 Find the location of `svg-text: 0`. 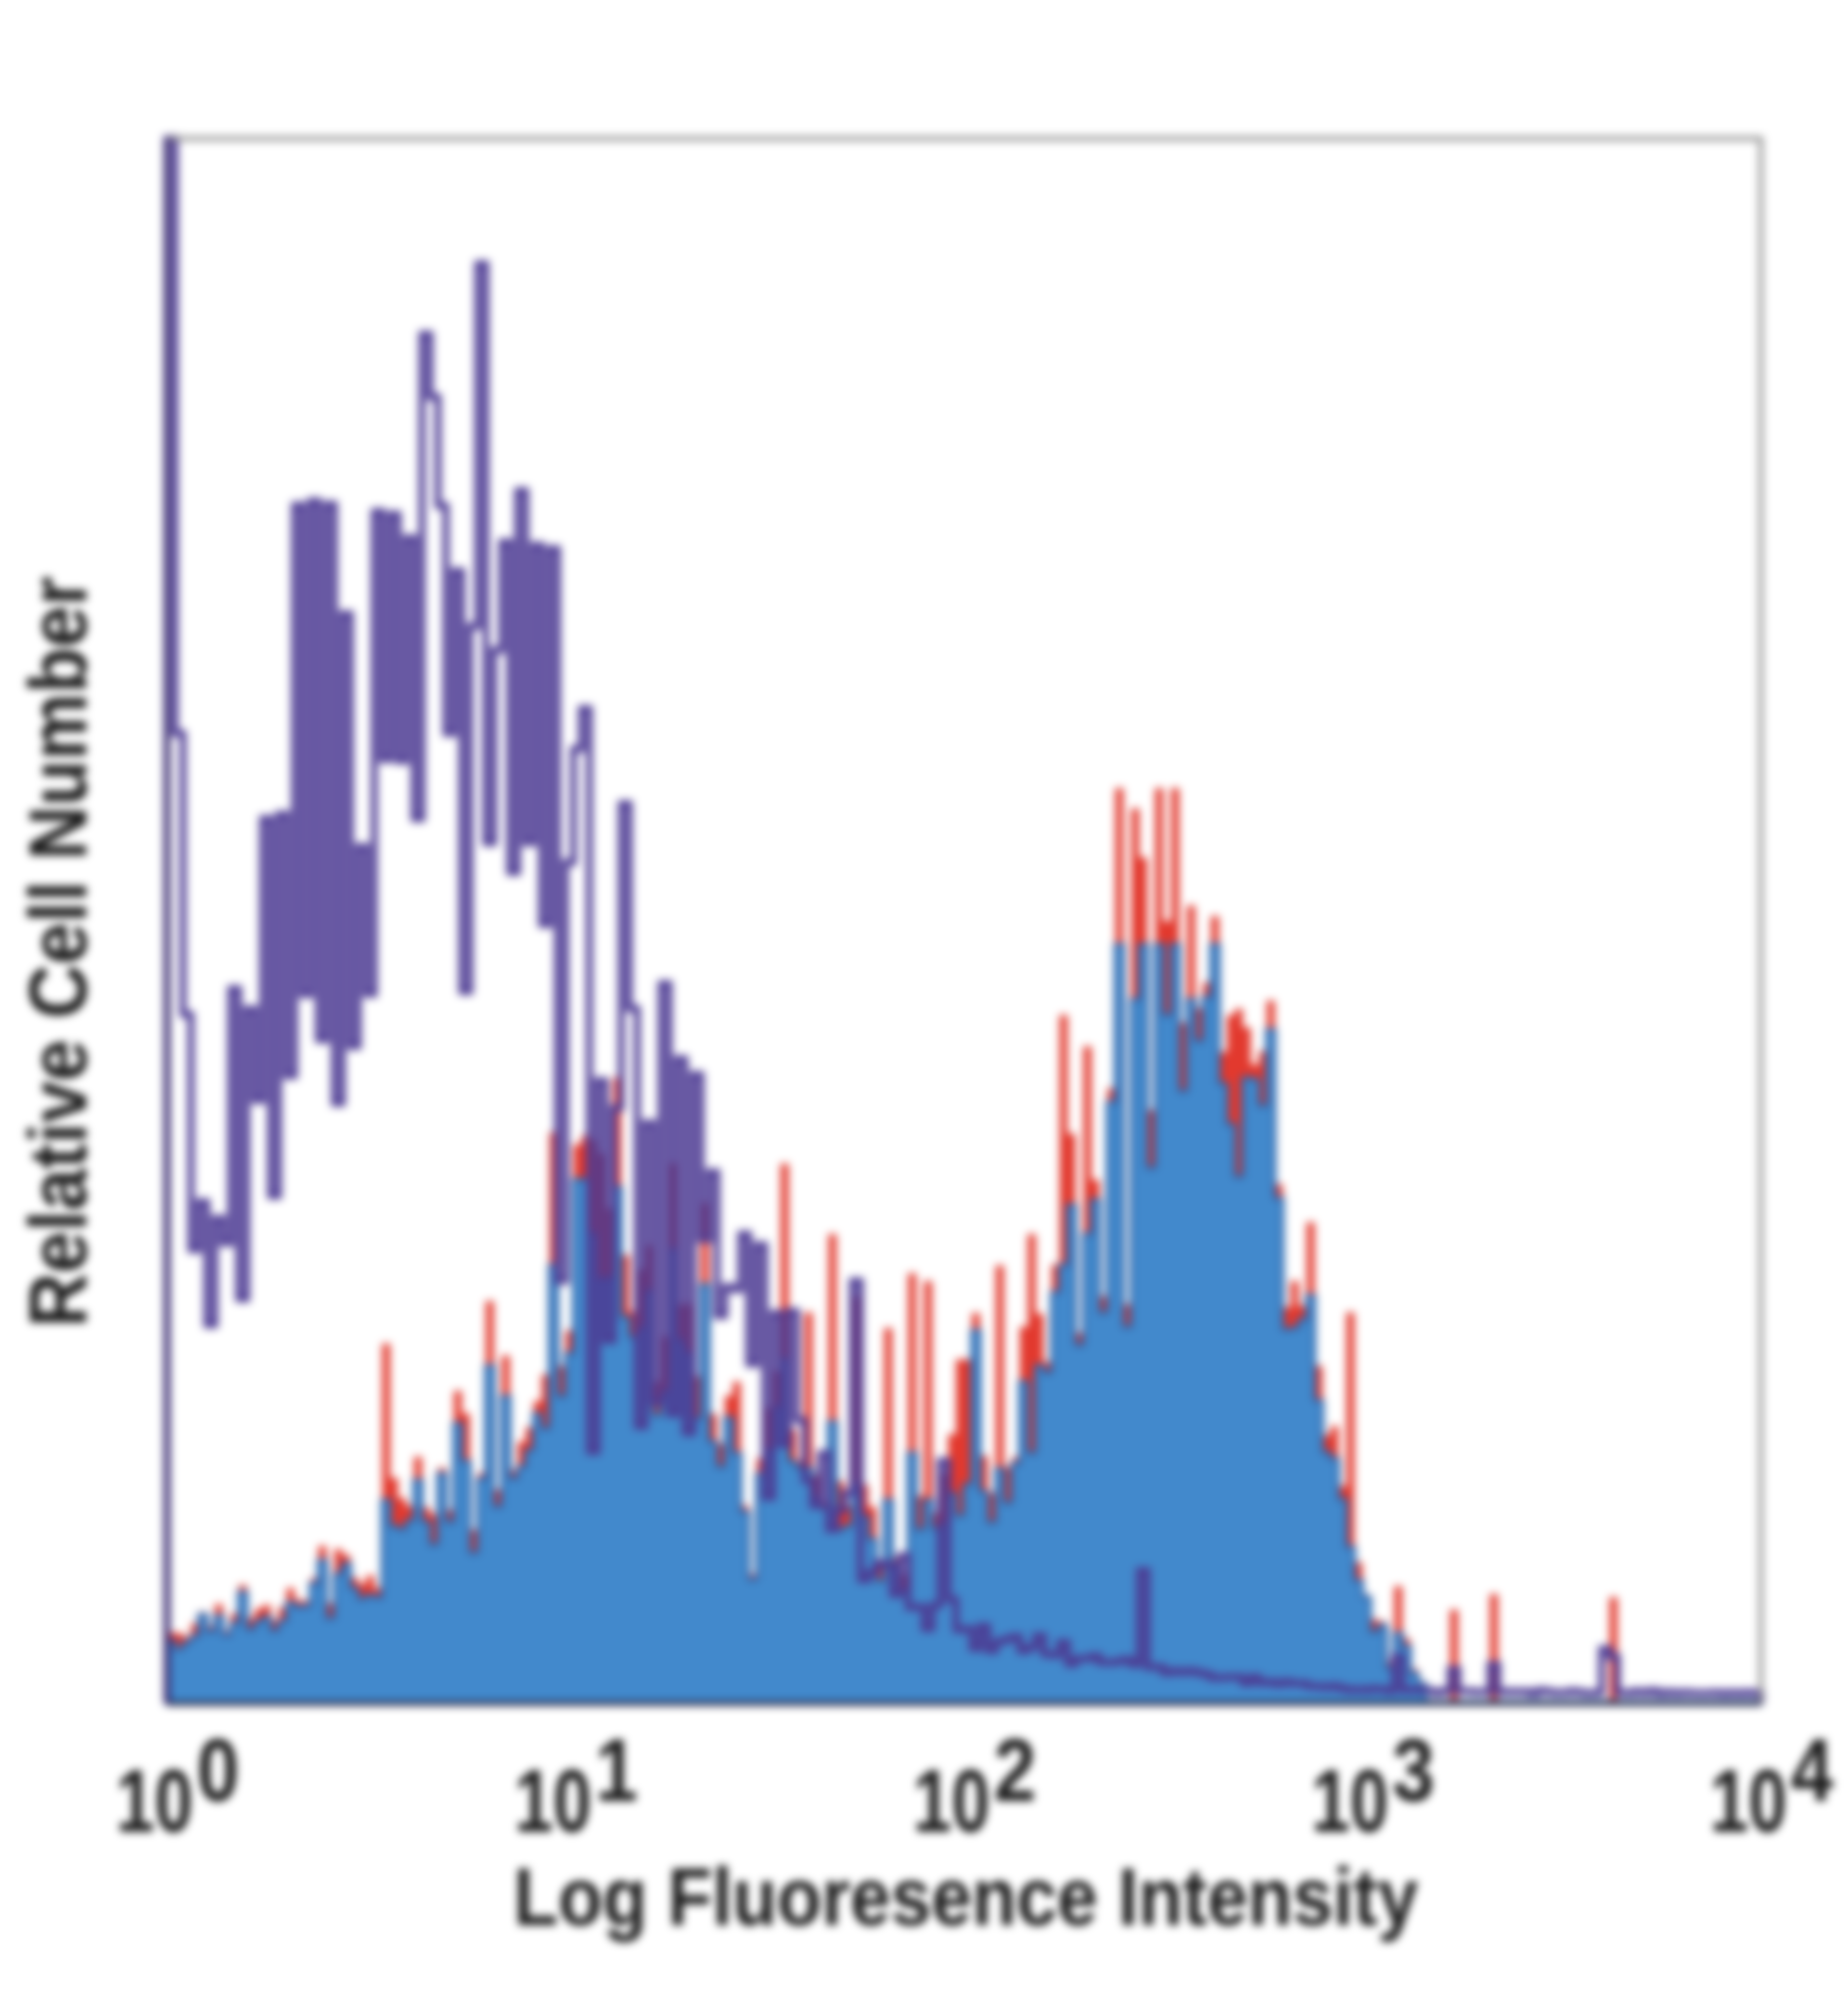

svg-text: 0 is located at coordinates (218, 1770).